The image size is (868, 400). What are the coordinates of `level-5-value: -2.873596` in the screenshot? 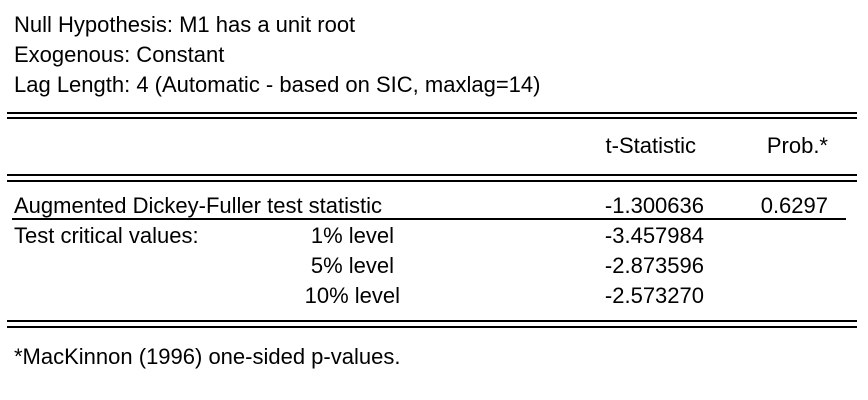 It's located at (654, 265).